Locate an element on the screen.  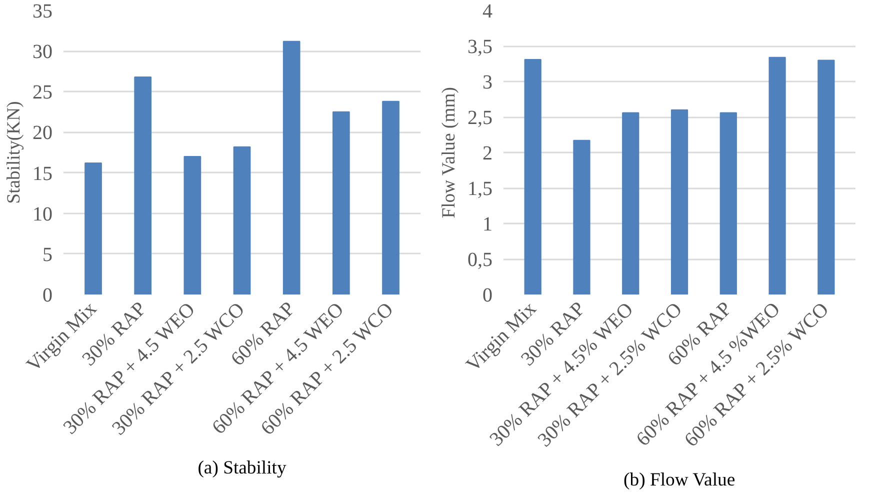
y-tick-label: 30 is located at coordinates (42, 52).